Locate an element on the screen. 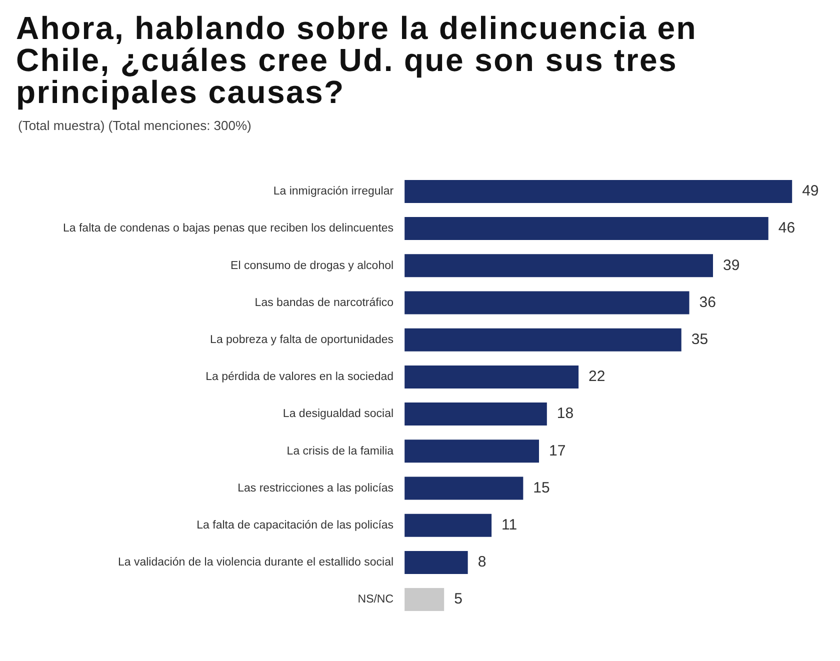 This screenshot has width=840, height=661. y-tick-label: La pérdida de valores en la sociedad is located at coordinates (300, 377).